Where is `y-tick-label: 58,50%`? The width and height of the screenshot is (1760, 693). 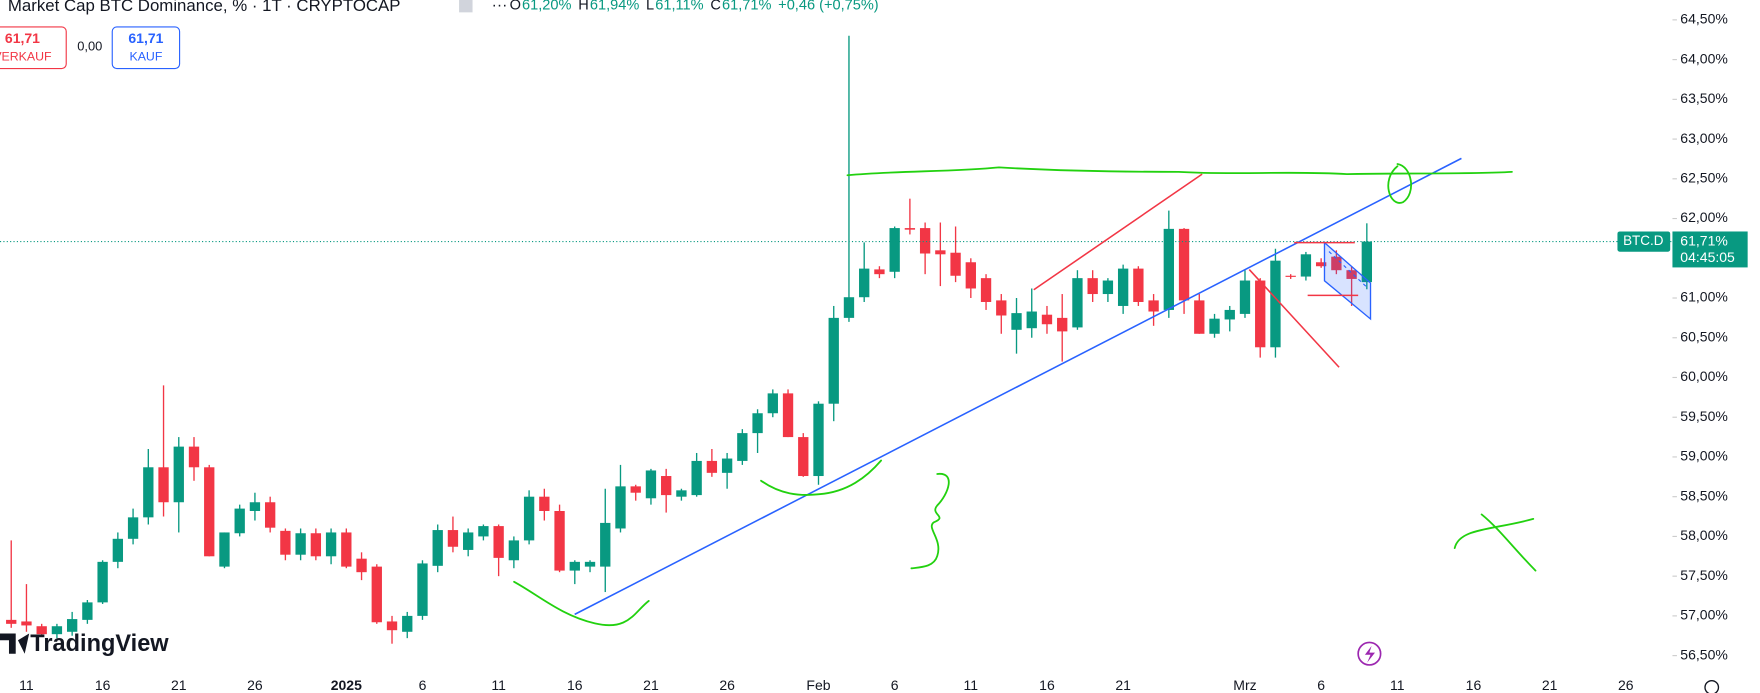 y-tick-label: 58,50% is located at coordinates (1704, 495).